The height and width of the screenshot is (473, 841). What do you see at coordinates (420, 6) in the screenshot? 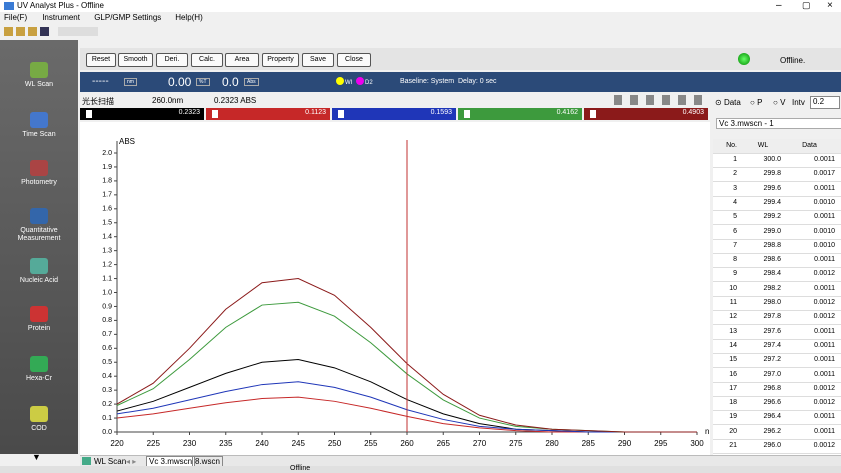
I see `title-bar: UV Analyst Plus - Offline – ▢ ×` at bounding box center [420, 6].